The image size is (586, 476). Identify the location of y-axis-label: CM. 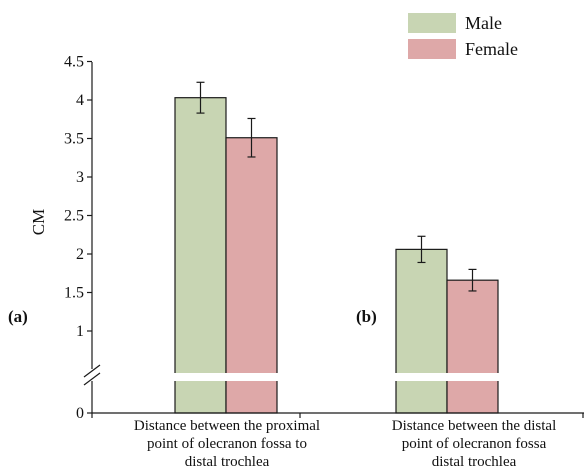
(38, 222).